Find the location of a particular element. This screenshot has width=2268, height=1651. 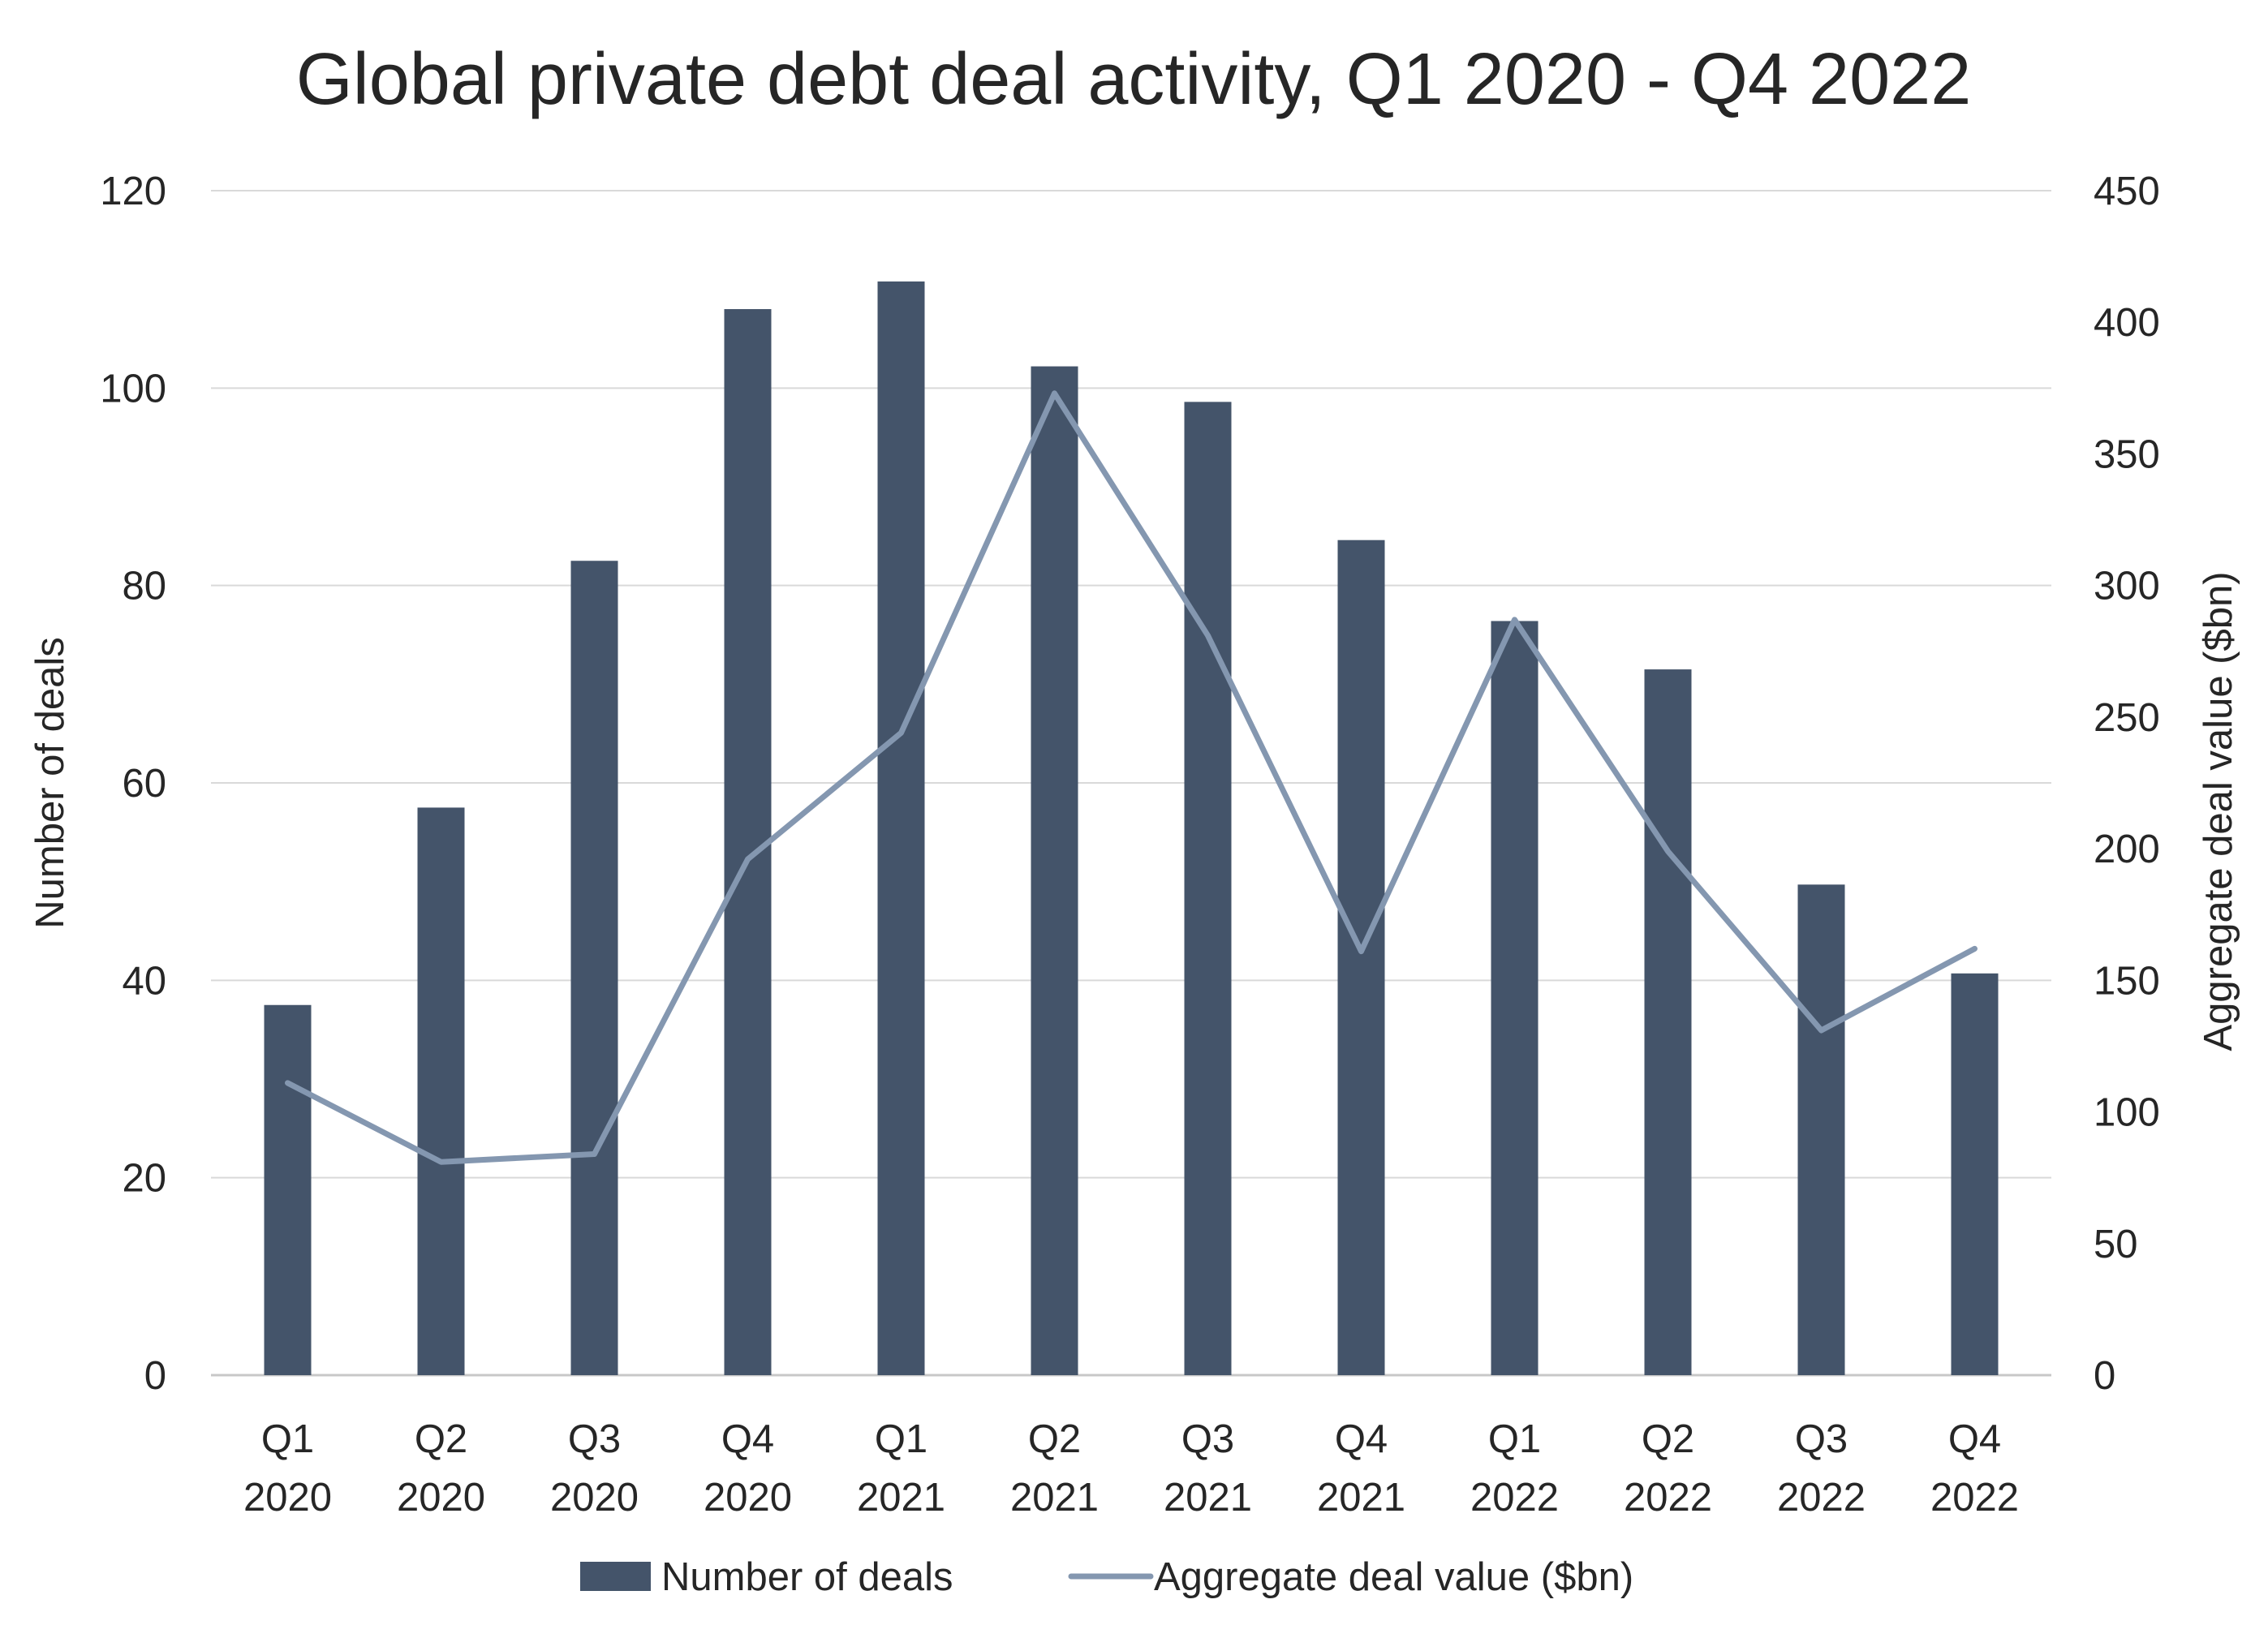

x-tick-label: Q2 2020 is located at coordinates (441, 1468).